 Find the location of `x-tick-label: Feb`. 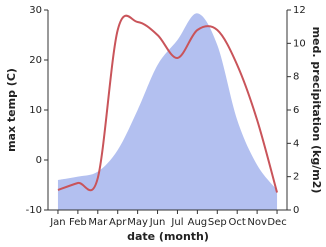

x-tick-label: Feb is located at coordinates (78, 222).